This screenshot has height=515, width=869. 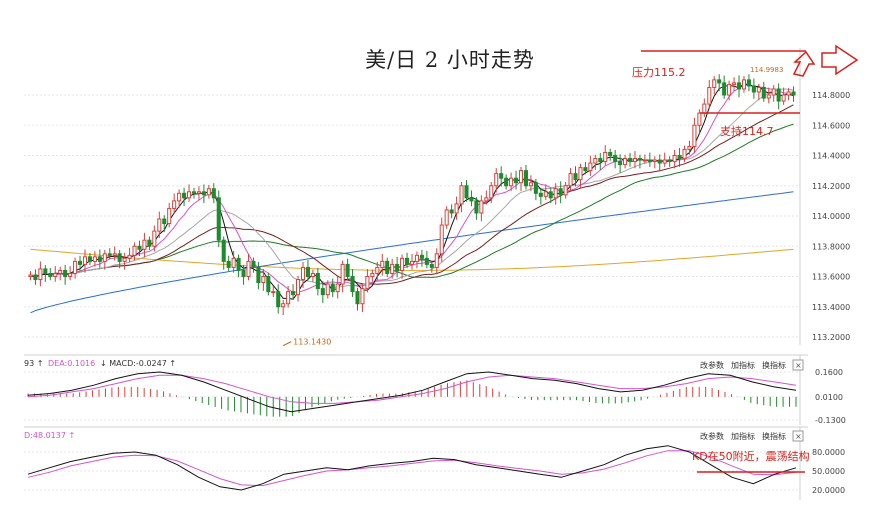 What do you see at coordinates (831, 246) in the screenshot?
I see `y-tick-label: 113.8000` at bounding box center [831, 246].